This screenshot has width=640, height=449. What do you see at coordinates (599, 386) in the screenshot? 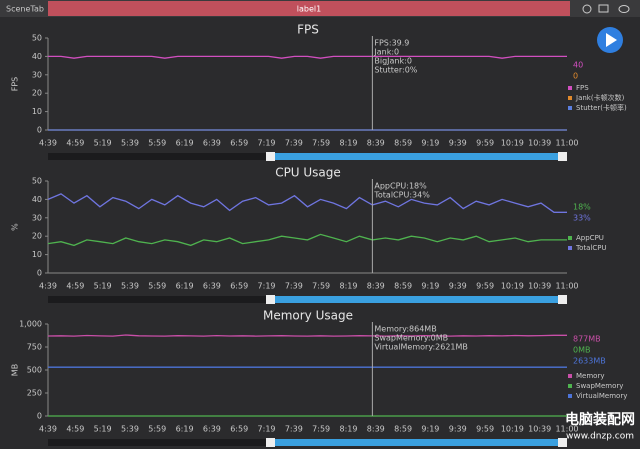
I see `legend-label: SwapMemory` at bounding box center [599, 386].